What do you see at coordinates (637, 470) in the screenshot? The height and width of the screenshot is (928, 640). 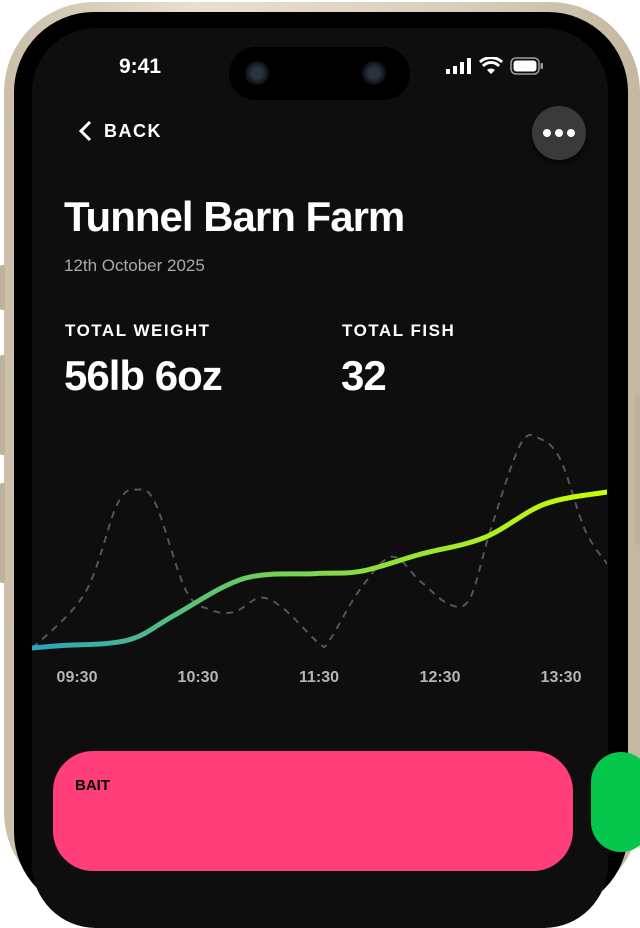 I see `power-button` at bounding box center [637, 470].